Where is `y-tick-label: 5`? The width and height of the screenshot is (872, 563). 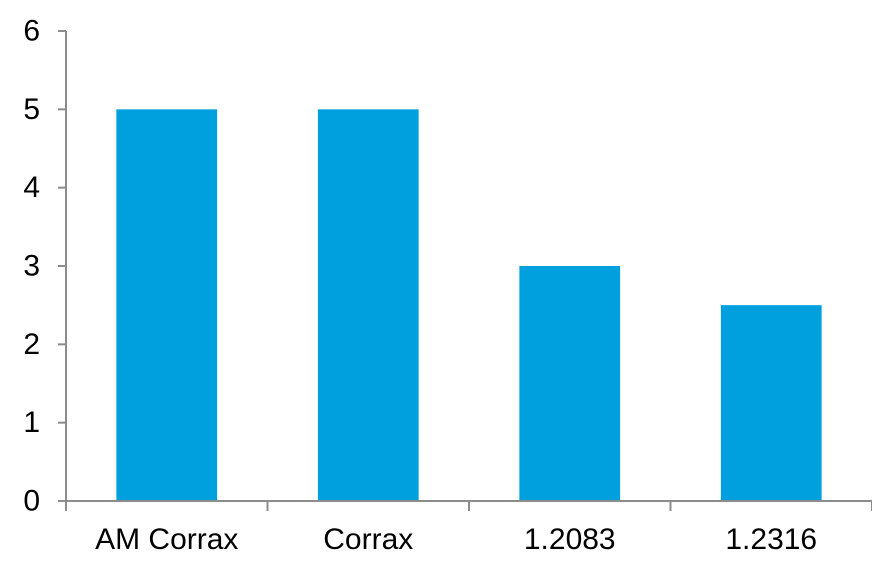 y-tick-label: 5 is located at coordinates (31, 109).